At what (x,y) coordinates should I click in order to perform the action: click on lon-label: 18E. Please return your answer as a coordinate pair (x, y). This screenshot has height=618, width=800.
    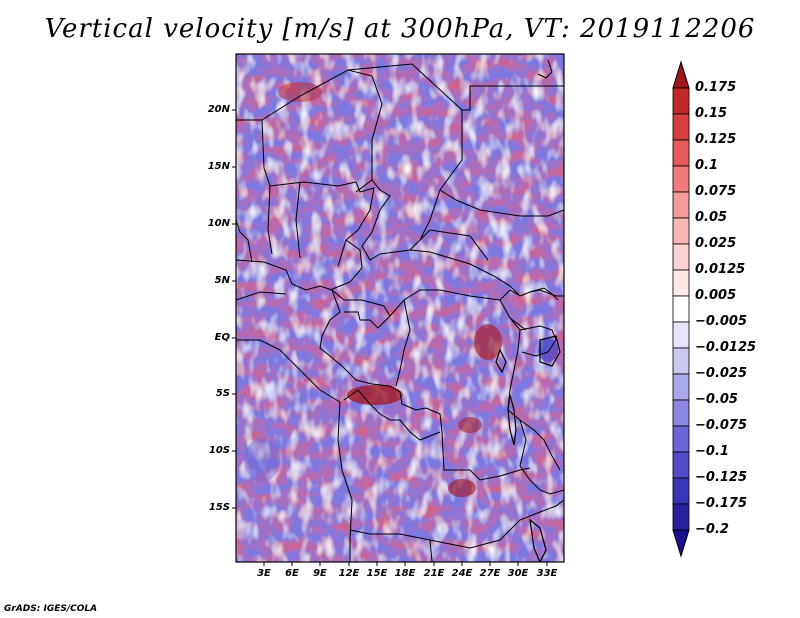
    Looking at the image, I should click on (405, 573).